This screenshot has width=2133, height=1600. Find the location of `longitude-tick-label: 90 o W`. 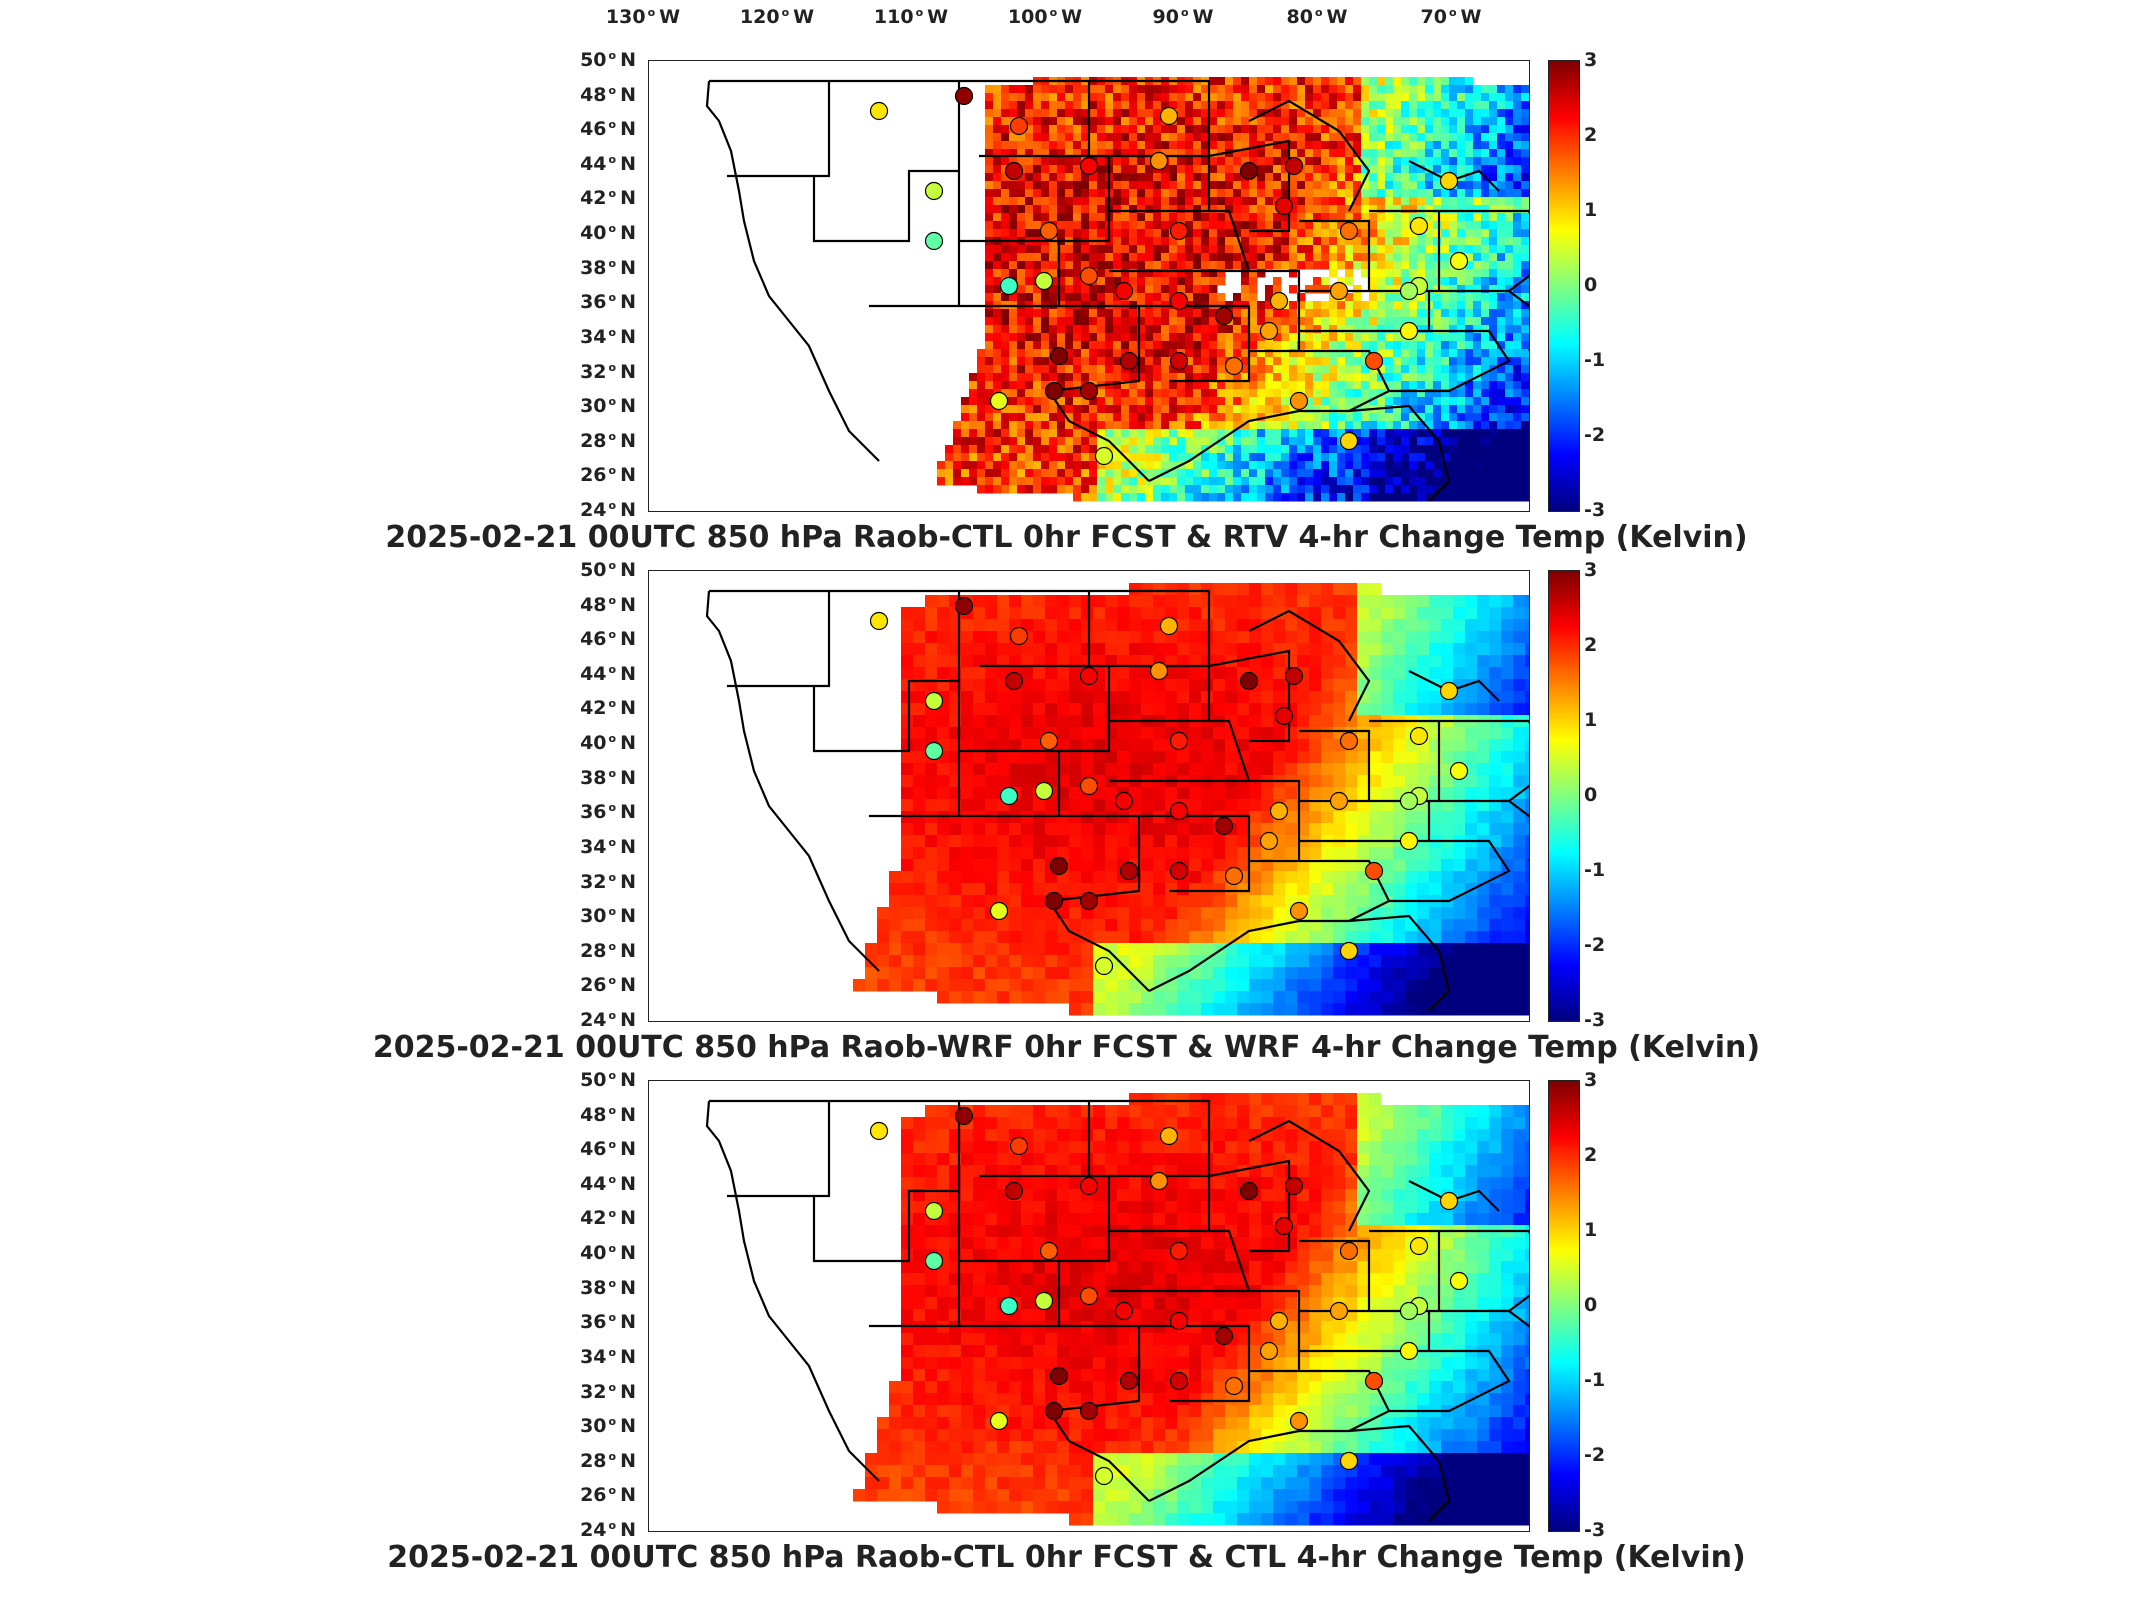

longitude-tick-label: 90 o W is located at coordinates (1183, 17).